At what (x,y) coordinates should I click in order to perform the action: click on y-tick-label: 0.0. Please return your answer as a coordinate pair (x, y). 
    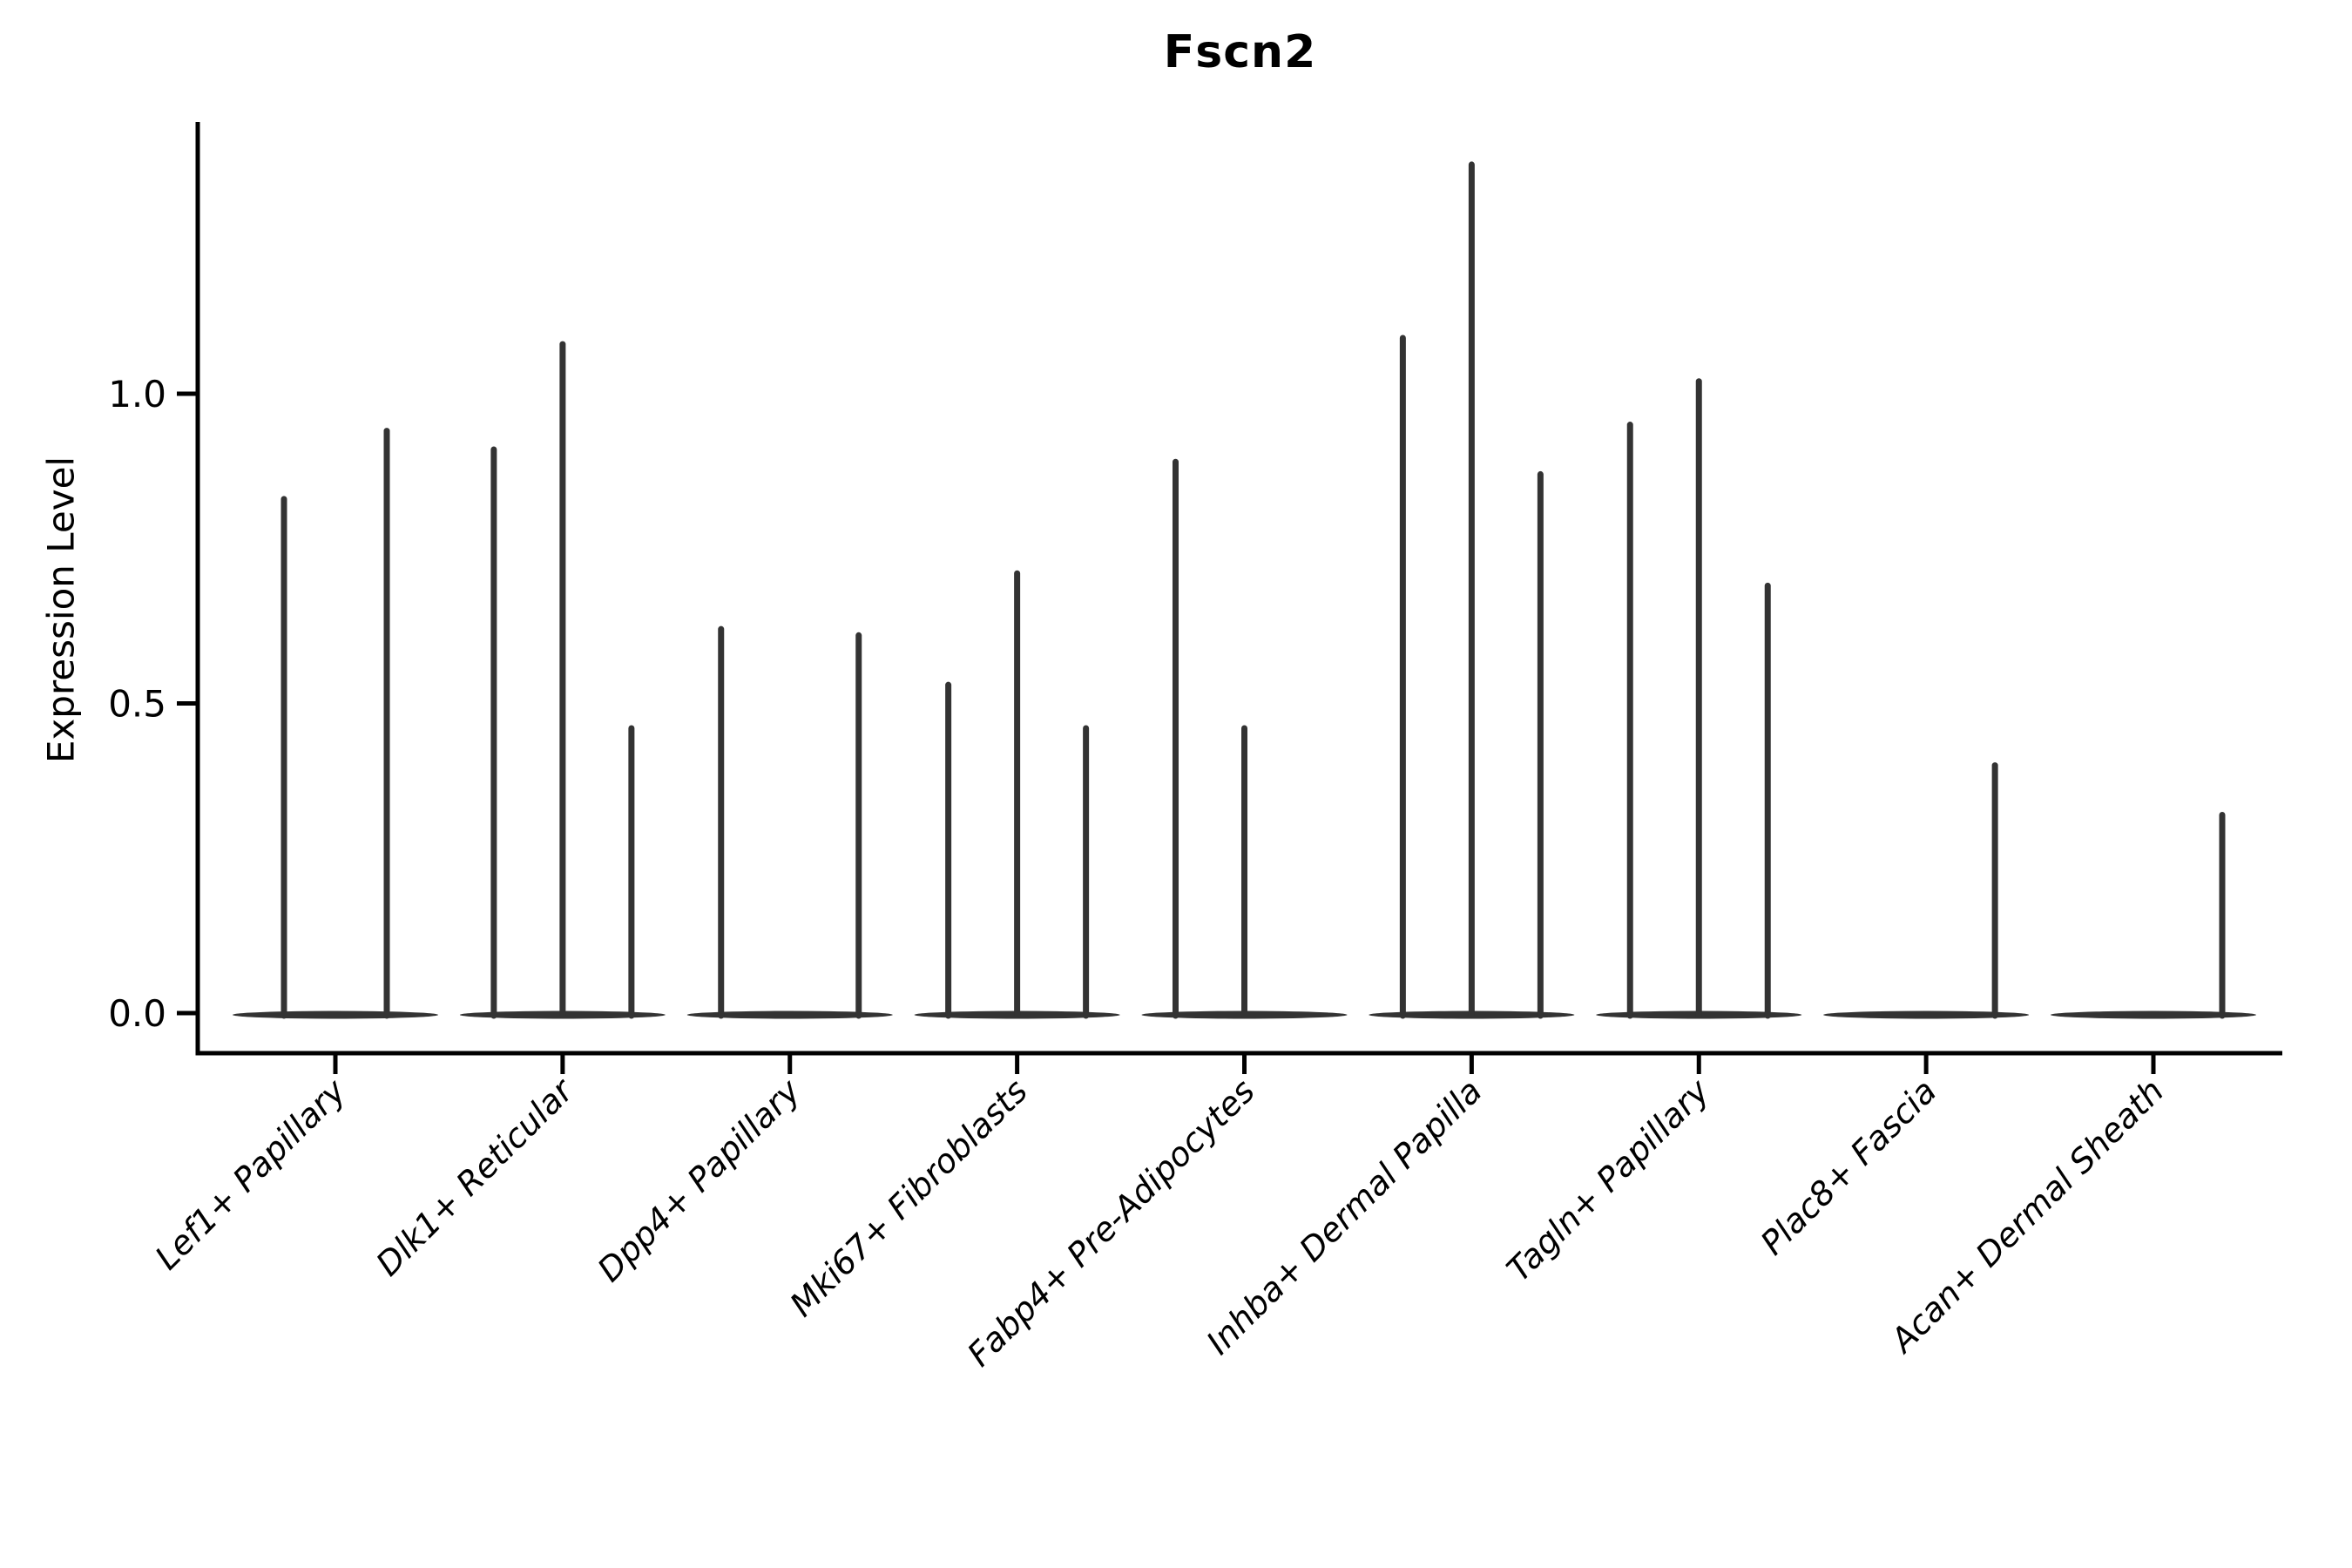
    Looking at the image, I should click on (137, 1014).